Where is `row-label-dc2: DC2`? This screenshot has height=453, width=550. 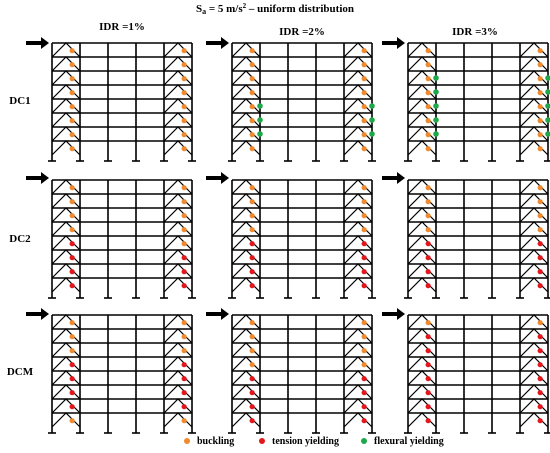 row-label-dc2: DC2 is located at coordinates (20, 239).